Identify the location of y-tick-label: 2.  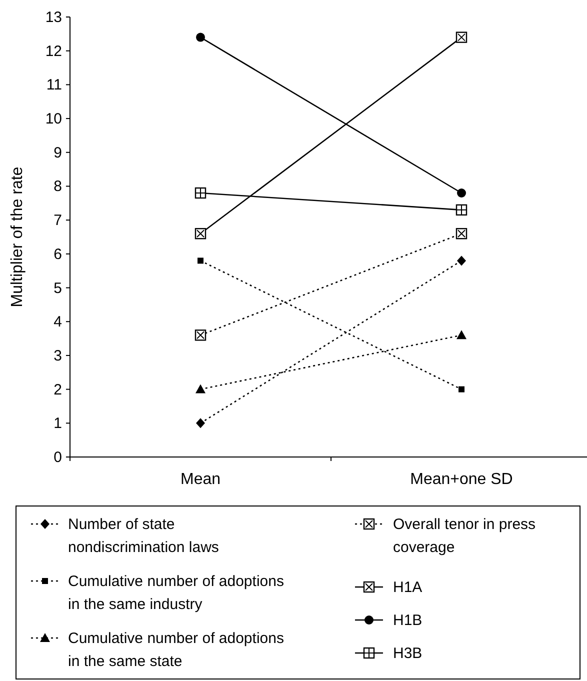
(58, 389).